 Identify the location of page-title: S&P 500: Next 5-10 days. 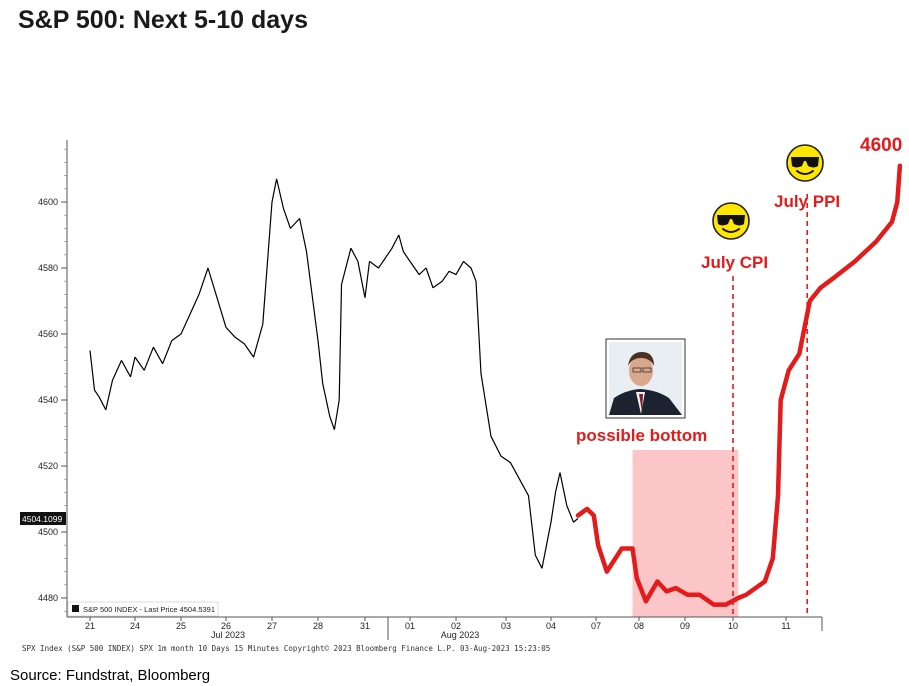
(163, 20).